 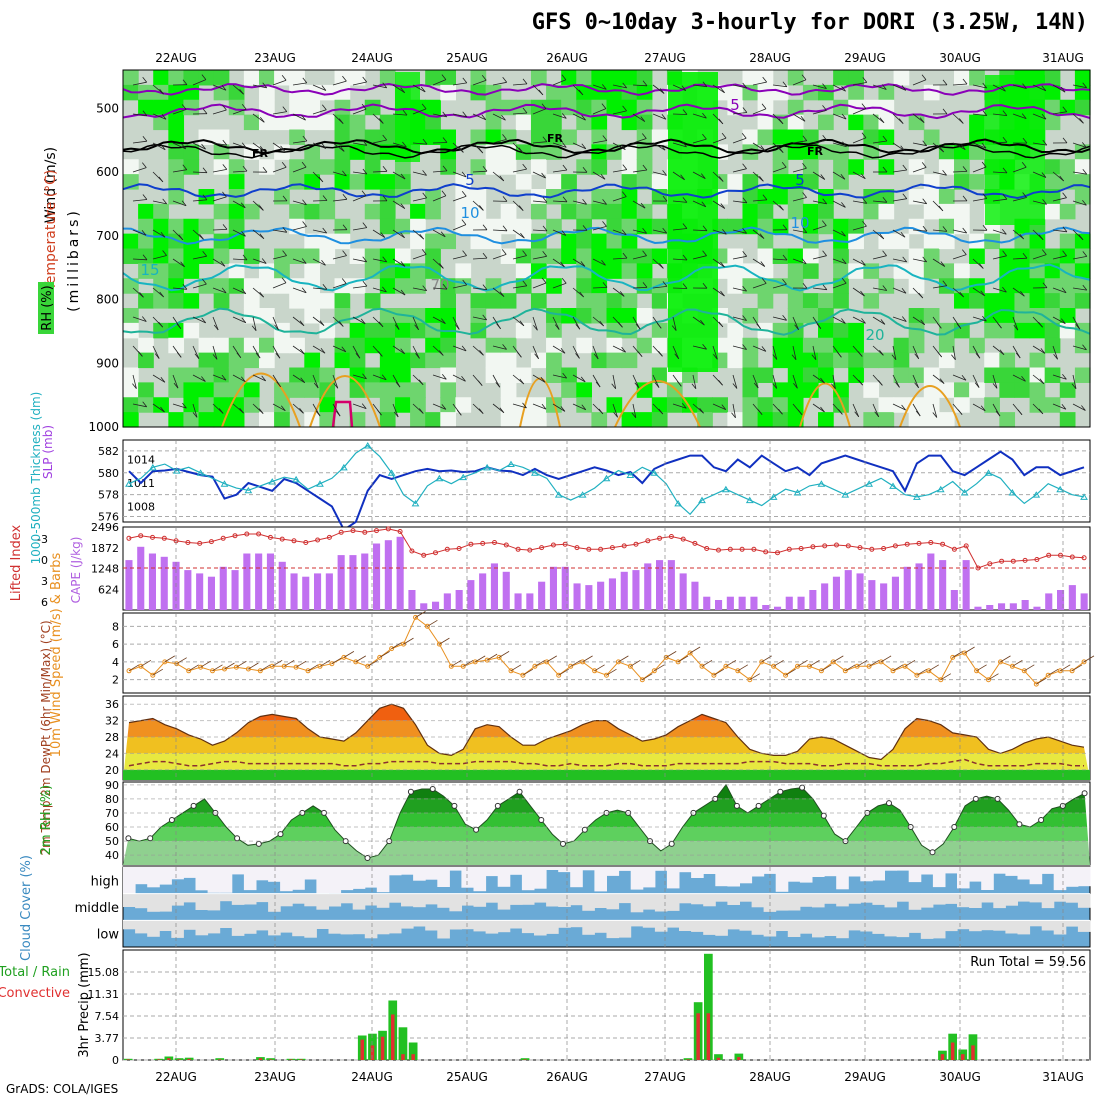 I want to click on precip-tick-label: 7.54, so click(x=107, y=1016).